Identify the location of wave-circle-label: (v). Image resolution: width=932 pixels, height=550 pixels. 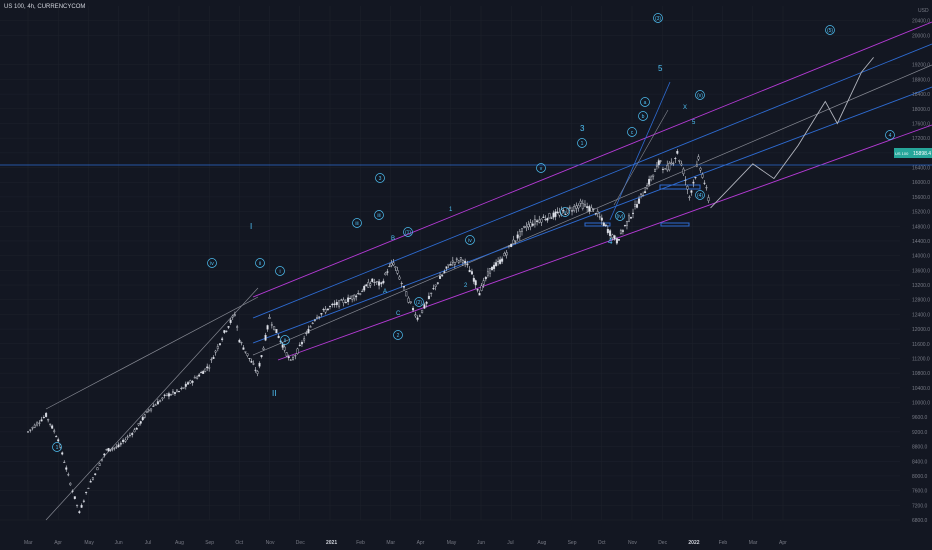
(700, 96).